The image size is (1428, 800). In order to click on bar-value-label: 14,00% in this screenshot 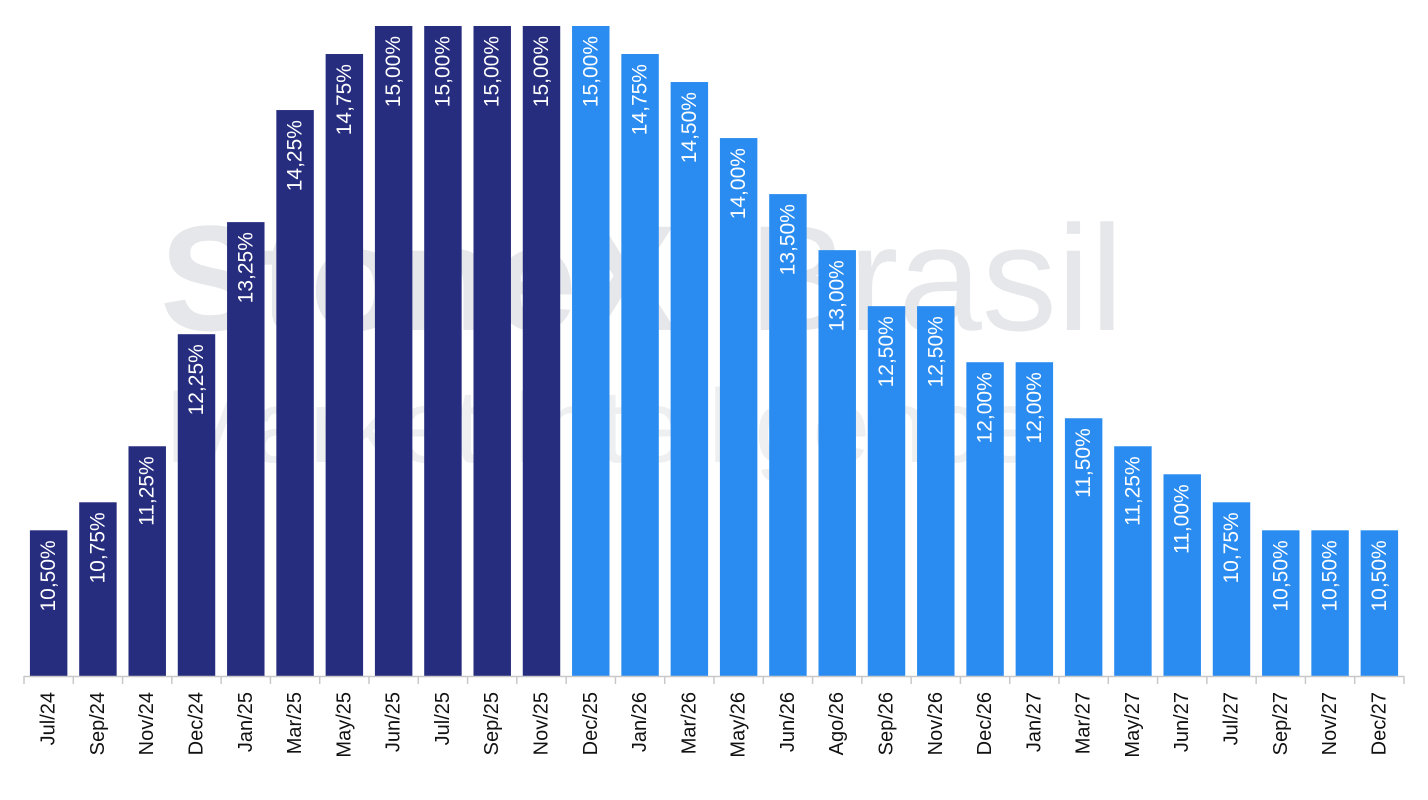, I will do `click(738, 183)`.